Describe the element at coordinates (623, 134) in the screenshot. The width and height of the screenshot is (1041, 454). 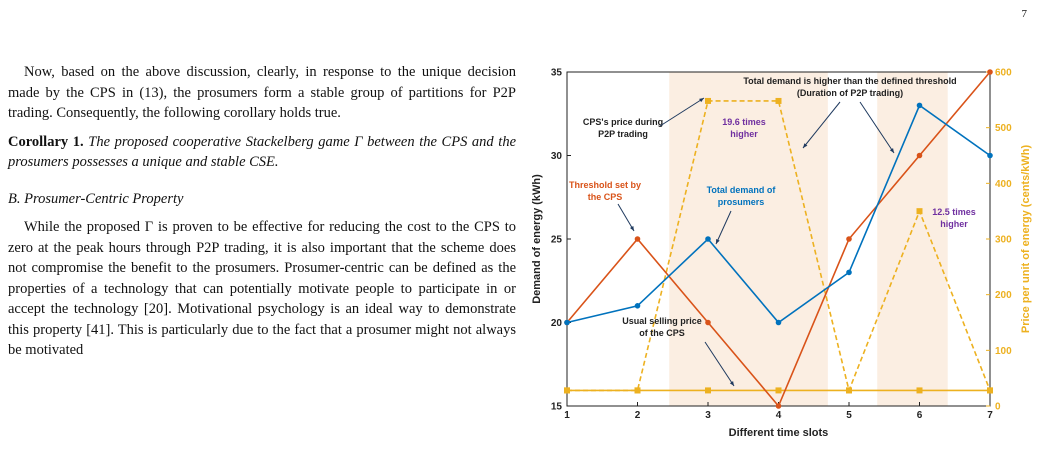
I see `annotation-cps-price-2: P2P trading` at that location.